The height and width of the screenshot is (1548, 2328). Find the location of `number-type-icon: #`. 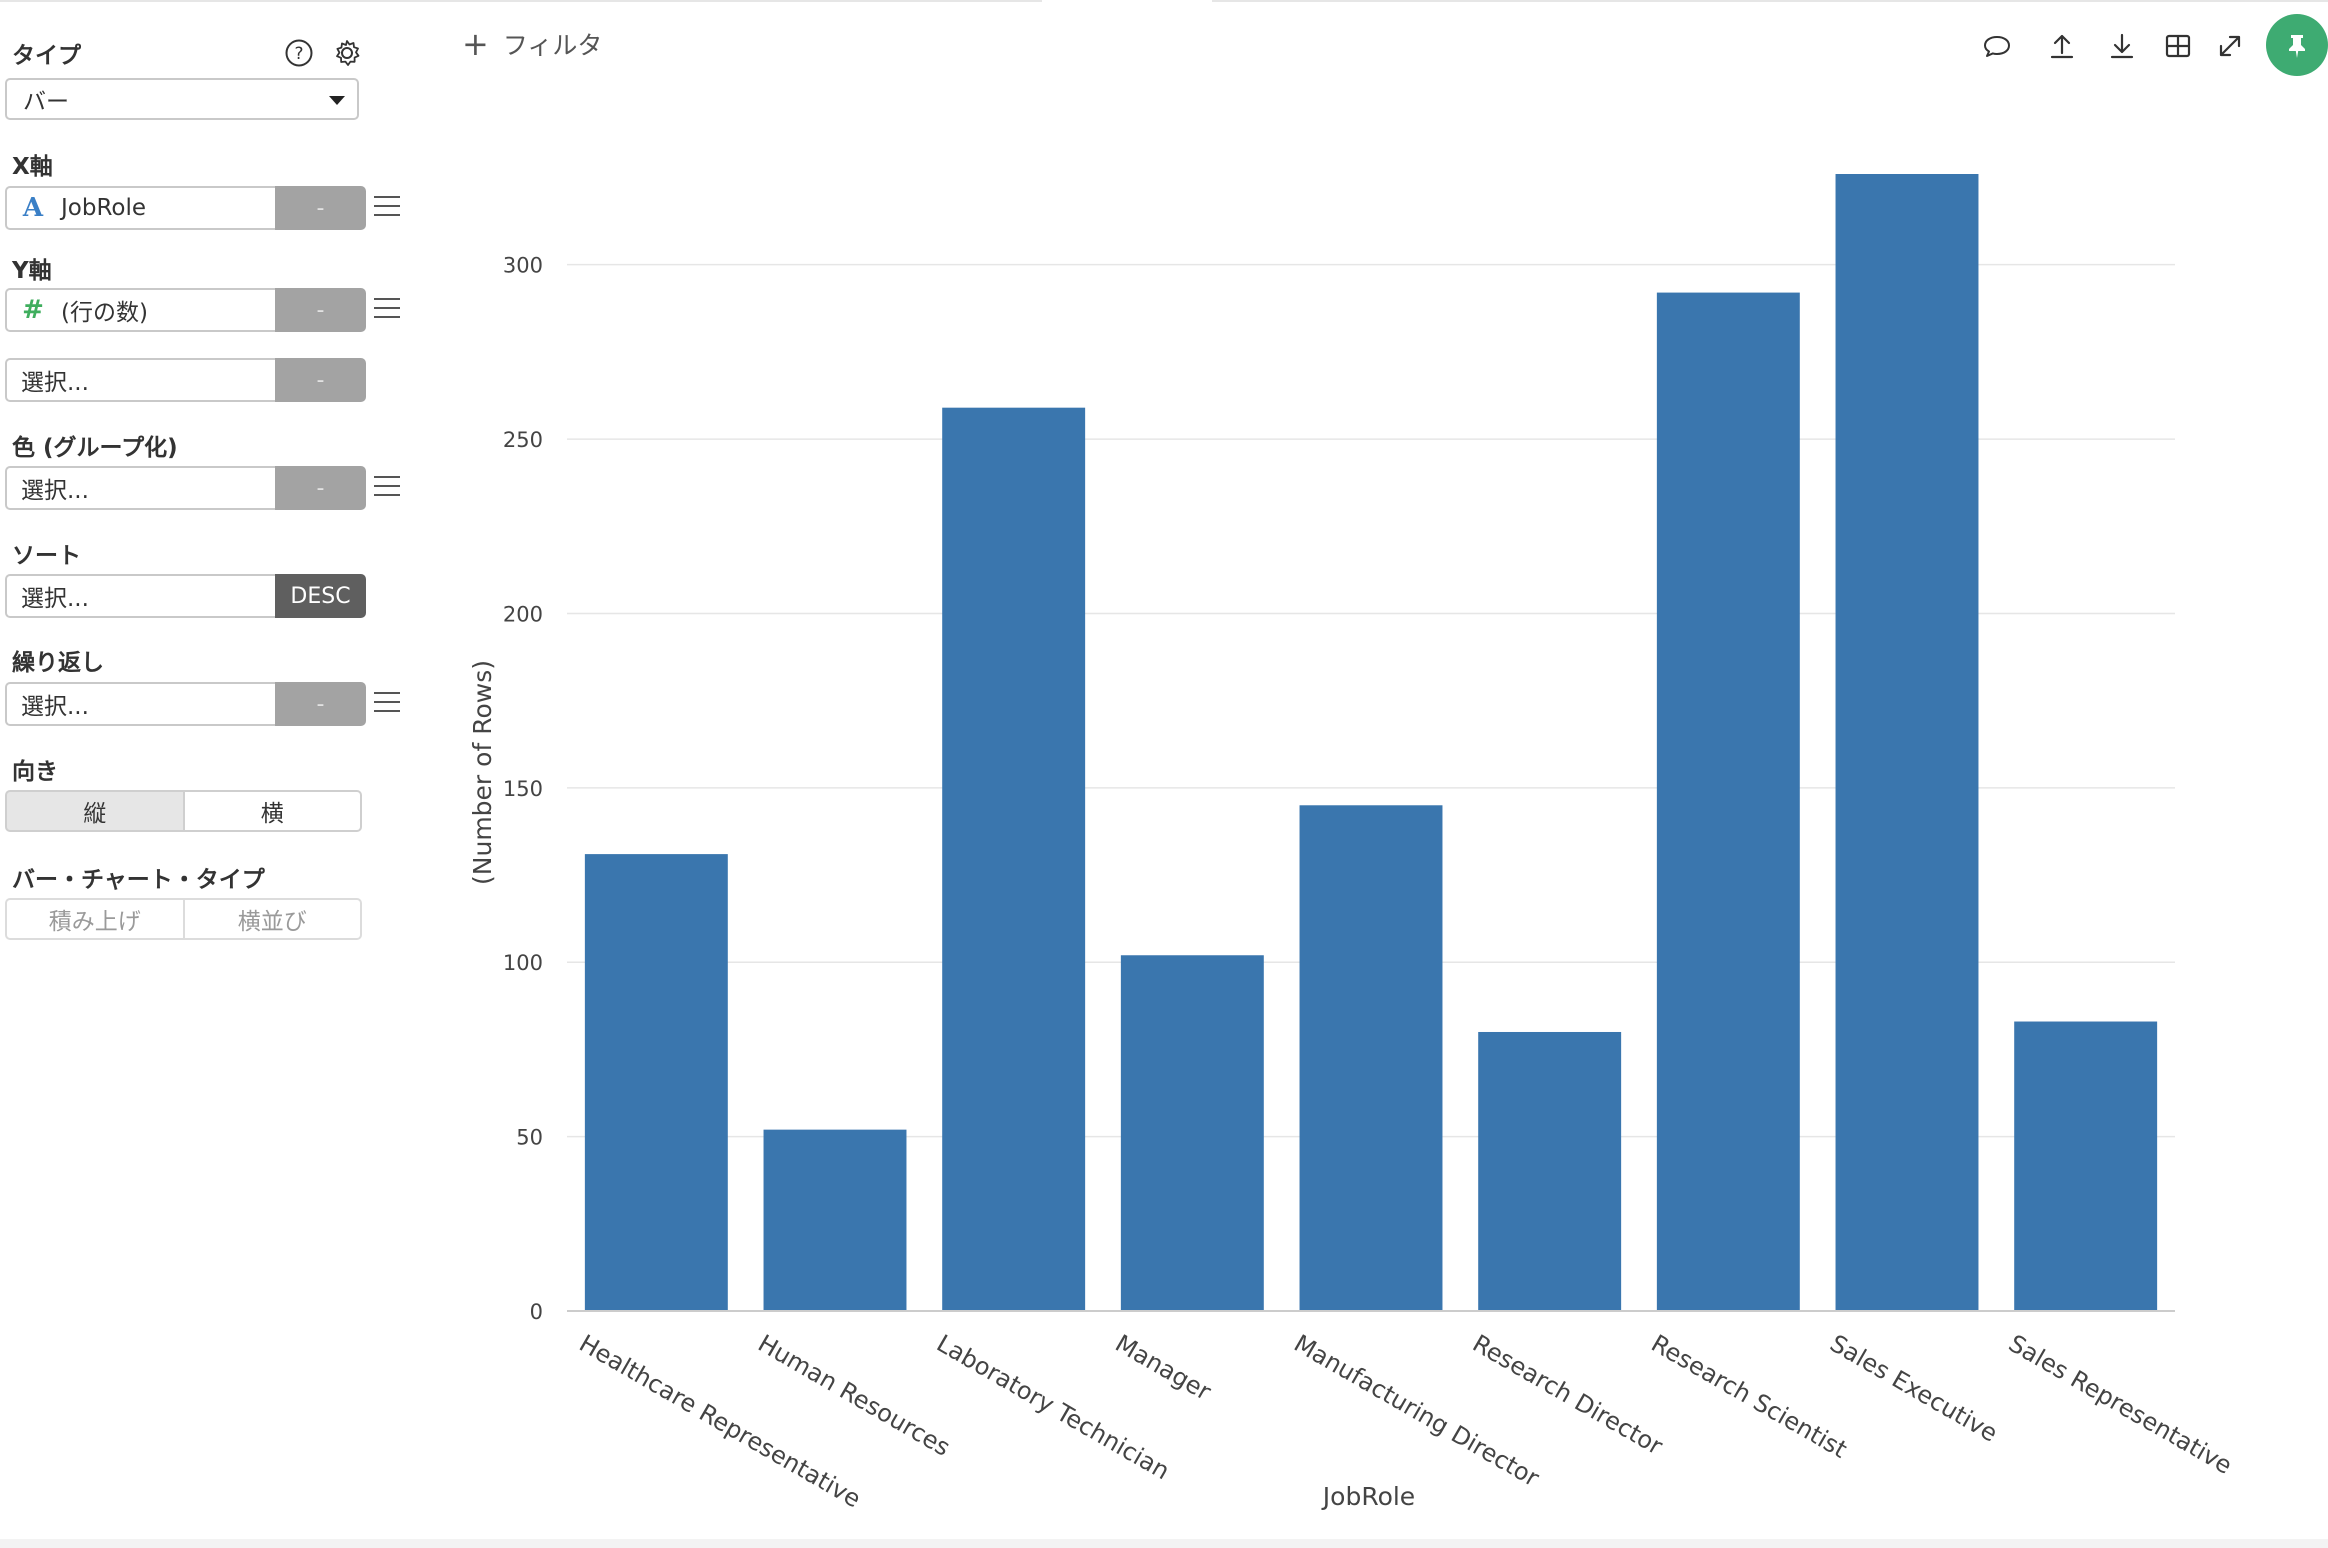

number-type-icon: # is located at coordinates (33, 310).